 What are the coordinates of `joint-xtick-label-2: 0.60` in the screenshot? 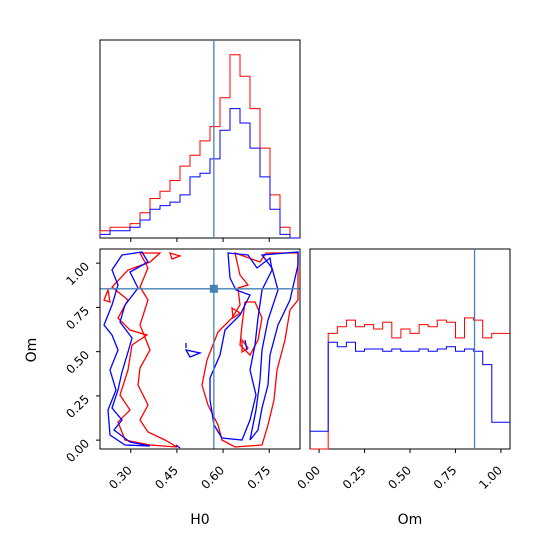 It's located at (212, 477).